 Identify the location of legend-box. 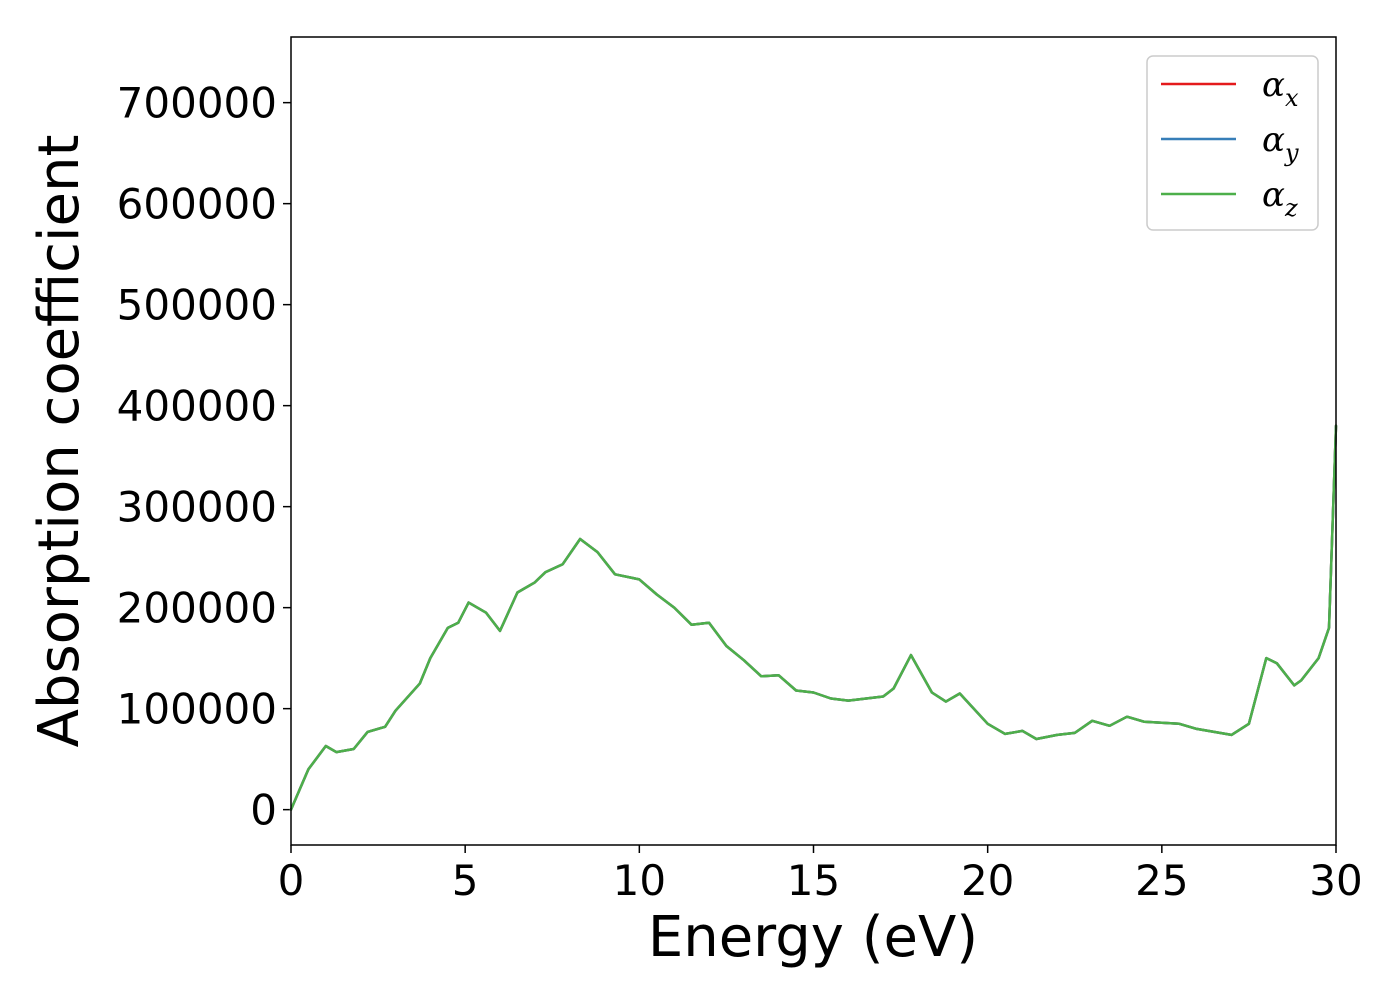
(1232, 143).